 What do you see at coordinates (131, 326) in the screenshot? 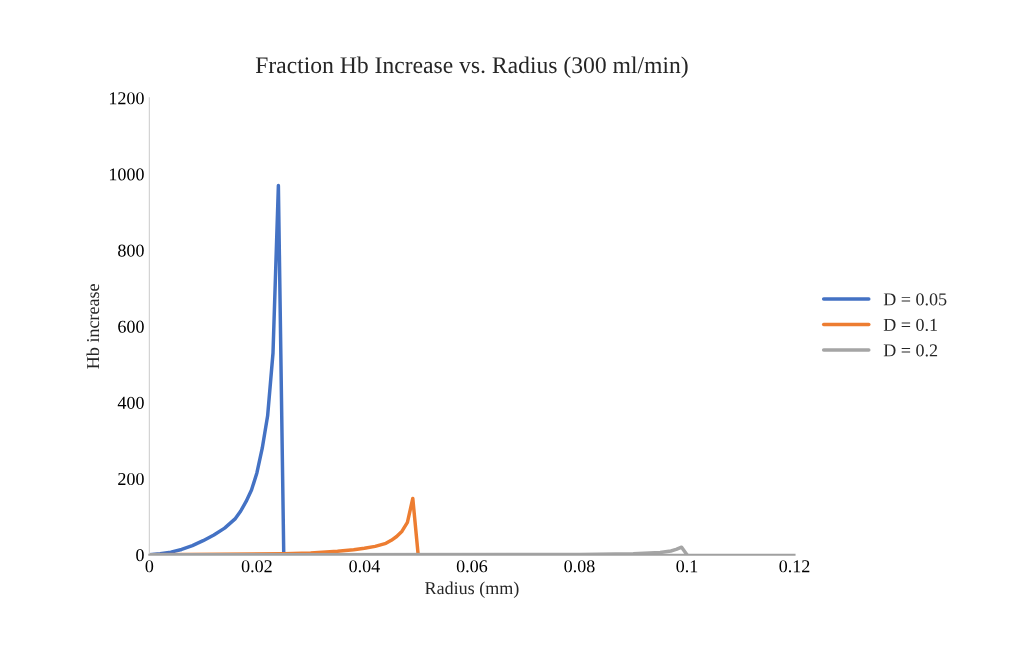
I see `y-tick-label: 600` at bounding box center [131, 326].